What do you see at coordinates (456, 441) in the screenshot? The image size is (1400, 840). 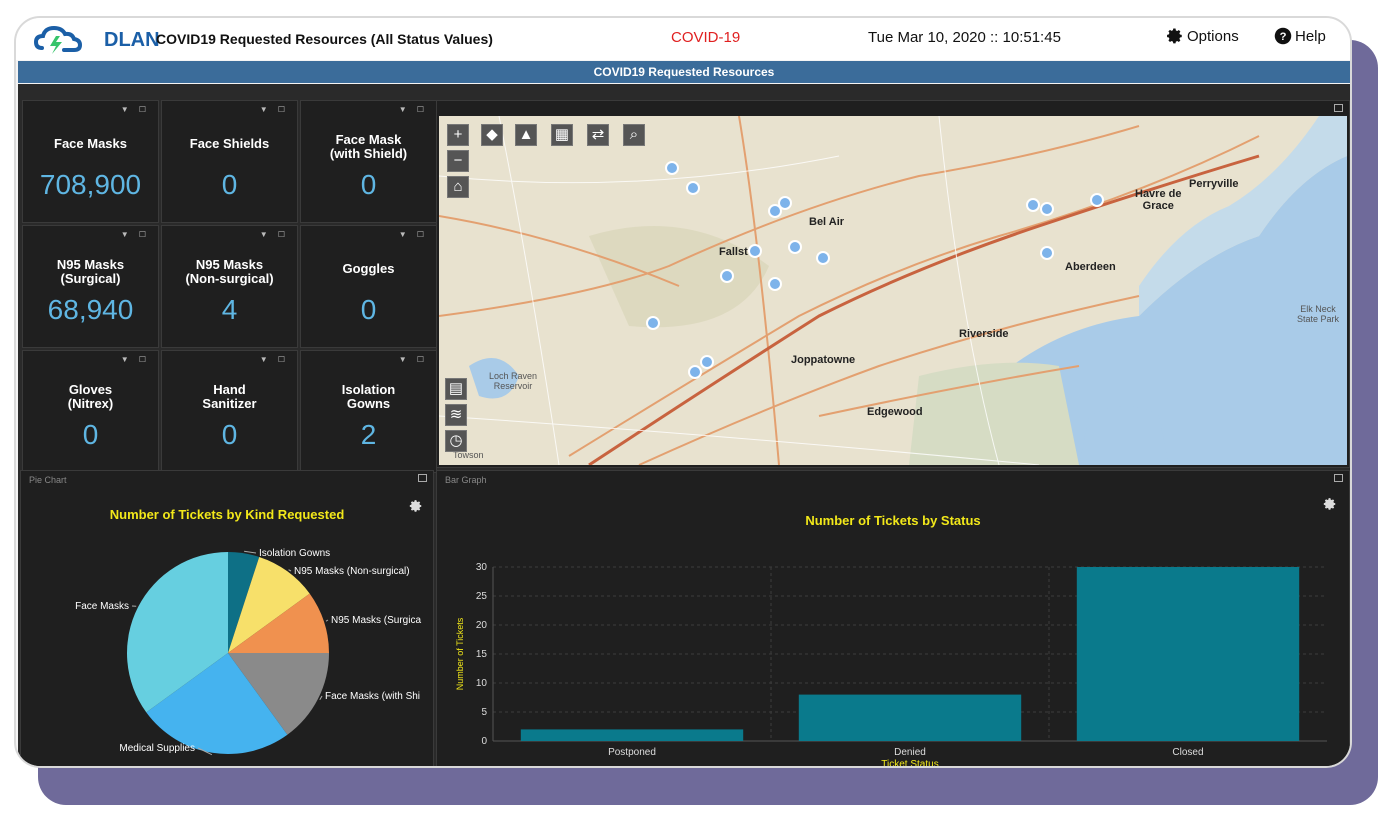 I see `time-button: ◷` at bounding box center [456, 441].